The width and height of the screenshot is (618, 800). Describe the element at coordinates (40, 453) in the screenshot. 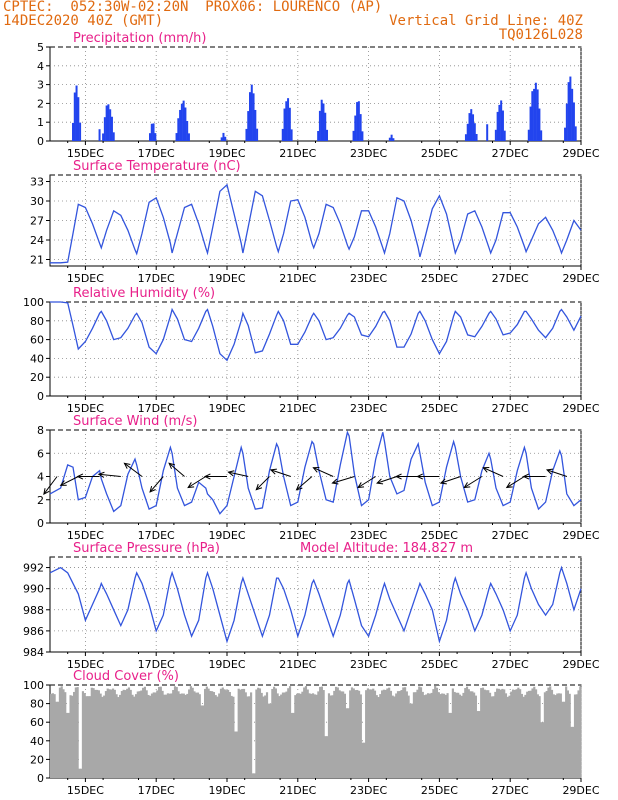

I see `y-tick-label: 6` at that location.